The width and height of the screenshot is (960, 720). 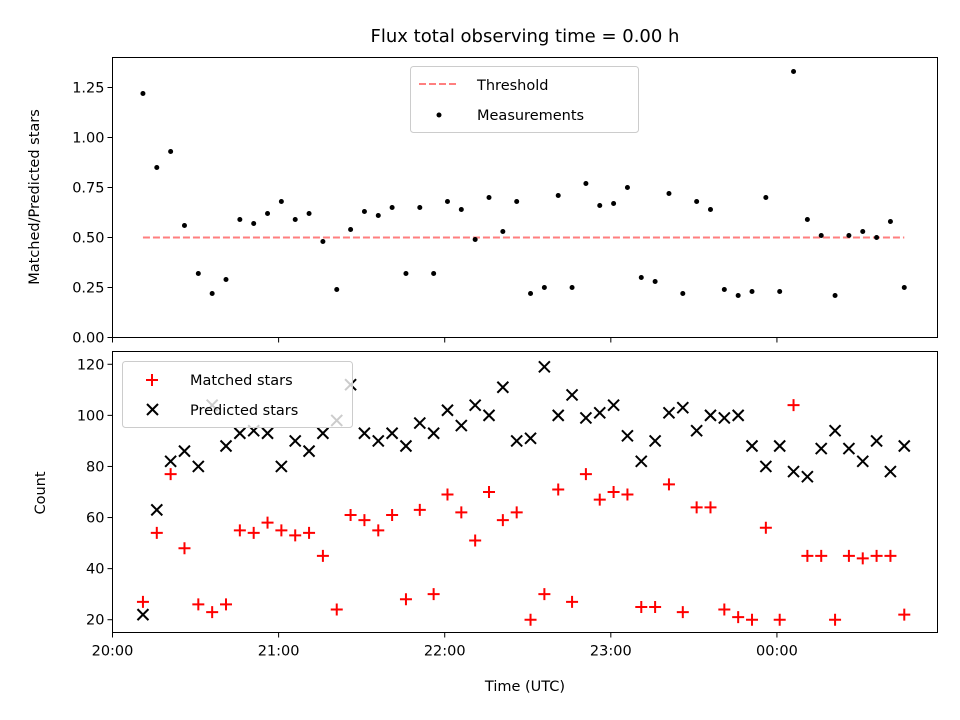 I want to click on y-tick-label: 0.25, so click(x=88, y=289).